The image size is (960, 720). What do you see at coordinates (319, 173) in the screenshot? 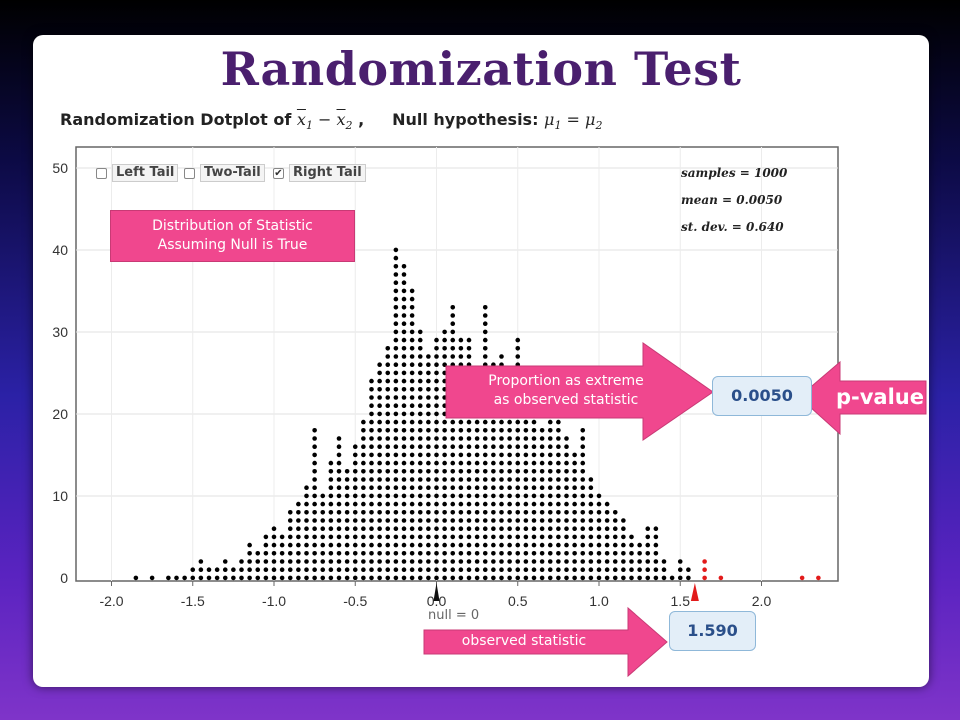
I see `right-tail-option: ✔ Right Tail` at bounding box center [319, 173].